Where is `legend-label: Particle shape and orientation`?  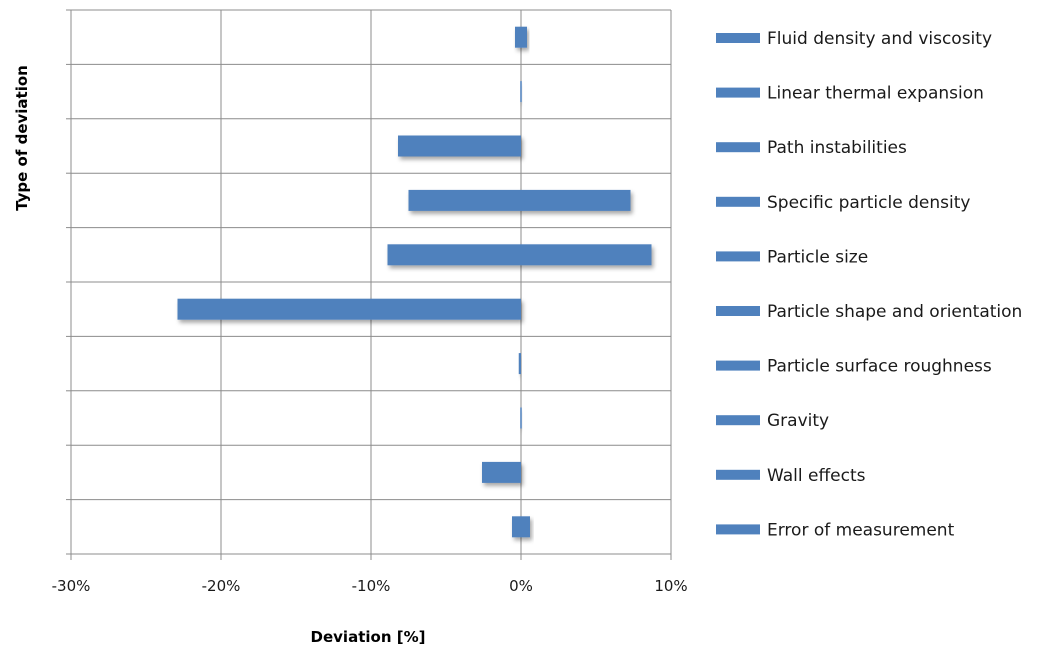 legend-label: Particle shape and orientation is located at coordinates (894, 312).